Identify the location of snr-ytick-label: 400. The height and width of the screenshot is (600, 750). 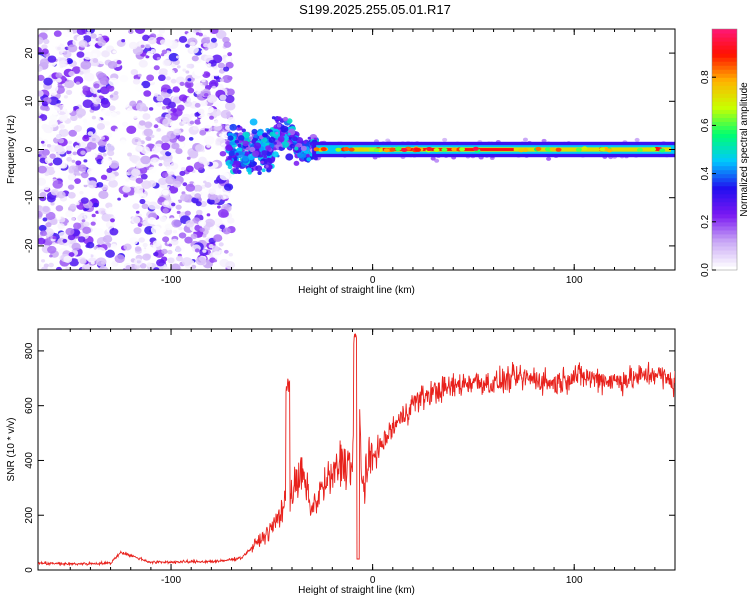
(29, 460).